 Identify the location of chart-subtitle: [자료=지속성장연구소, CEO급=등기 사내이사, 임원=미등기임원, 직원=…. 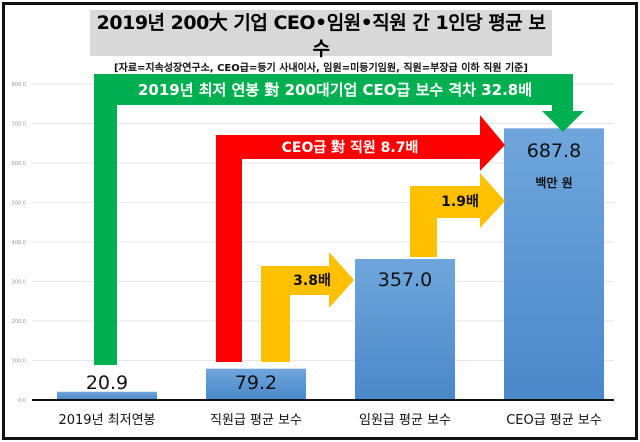
(321, 68).